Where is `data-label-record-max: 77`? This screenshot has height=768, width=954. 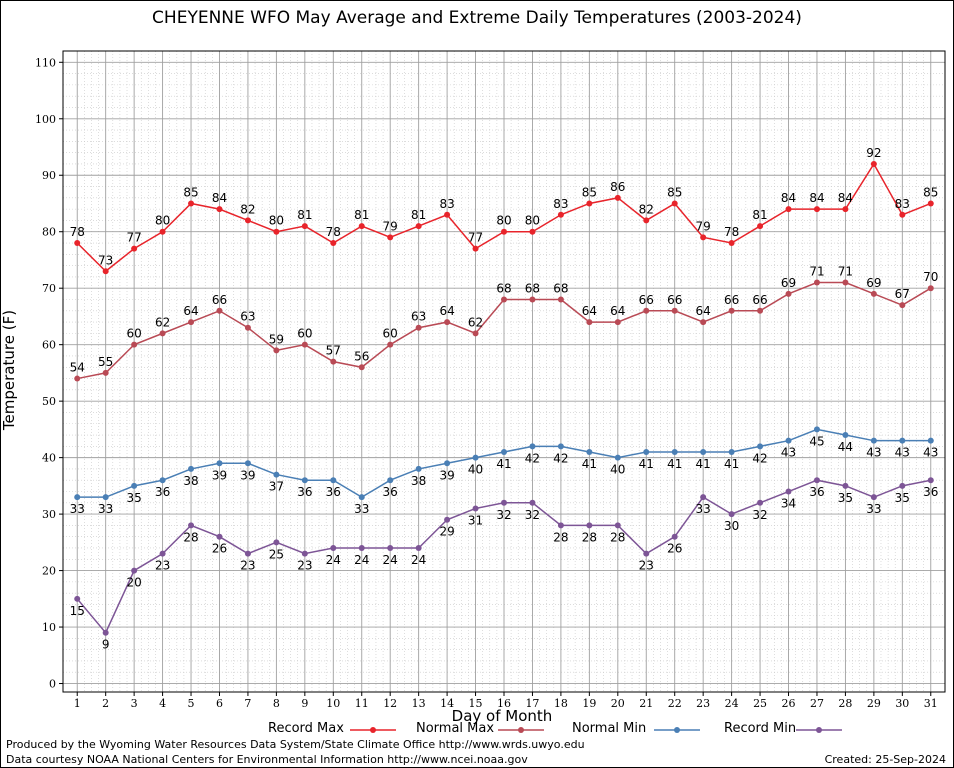 data-label-record-max: 77 is located at coordinates (133, 238).